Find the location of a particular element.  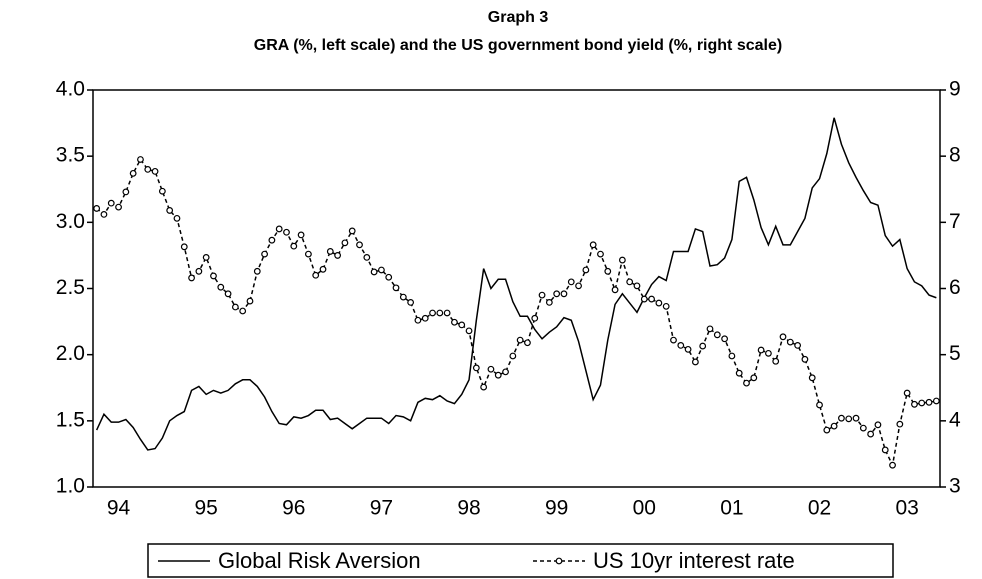

y-tick-label: 1.5 is located at coordinates (70, 419).